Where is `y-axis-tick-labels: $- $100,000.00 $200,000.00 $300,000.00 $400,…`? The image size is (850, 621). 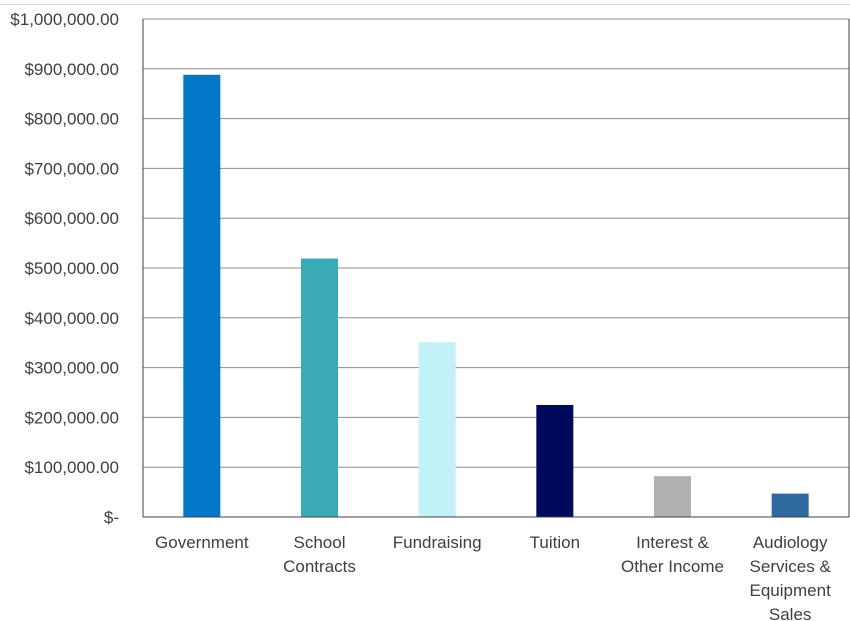
y-axis-tick-labels: $- $100,000.00 $200,000.00 $300,000.00 $400,… is located at coordinates (64, 268).